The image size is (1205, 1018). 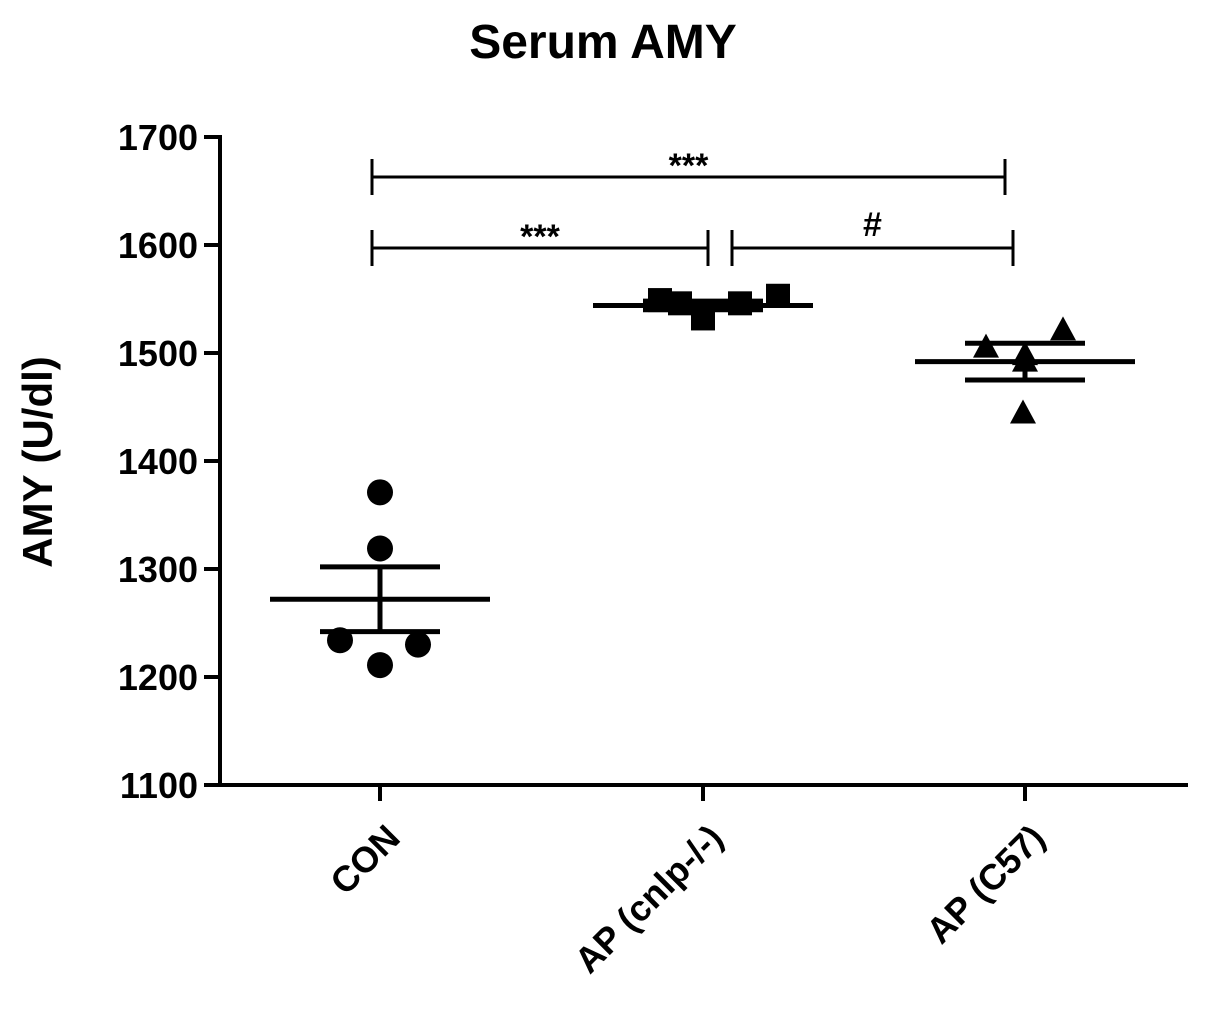 I want to click on y-axis-label: AMY (U/dl), so click(x=37, y=462).